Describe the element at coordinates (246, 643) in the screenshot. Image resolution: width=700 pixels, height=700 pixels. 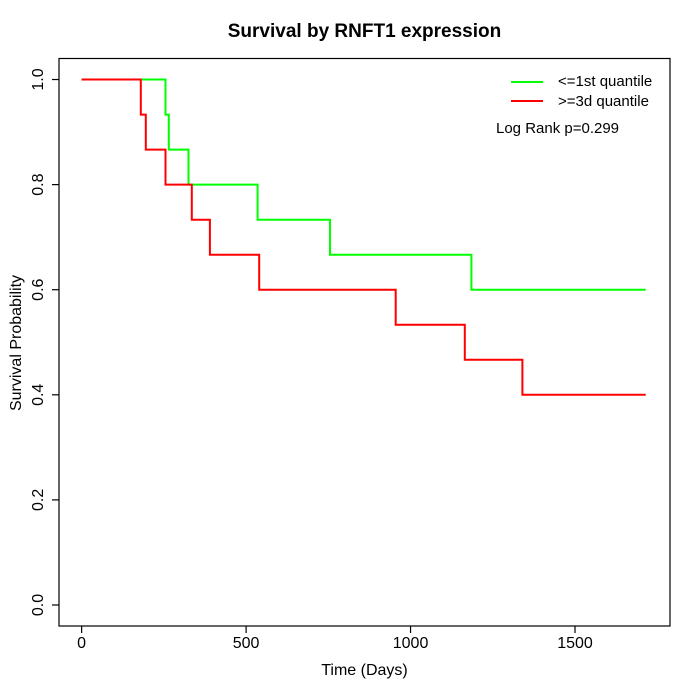
I see `x-tick-label: 500` at that location.